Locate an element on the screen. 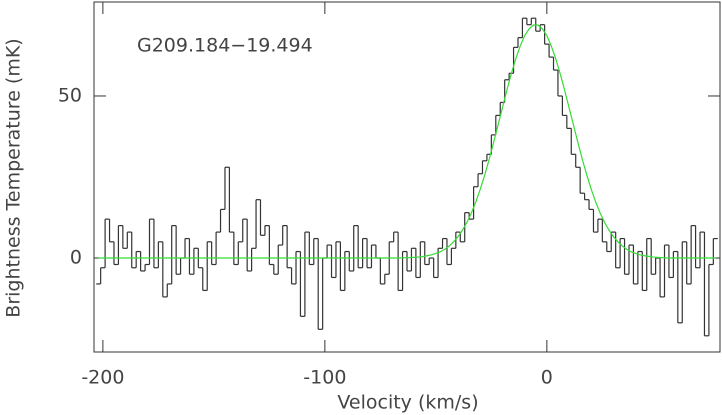  x-tick-label: 0 is located at coordinates (547, 378).